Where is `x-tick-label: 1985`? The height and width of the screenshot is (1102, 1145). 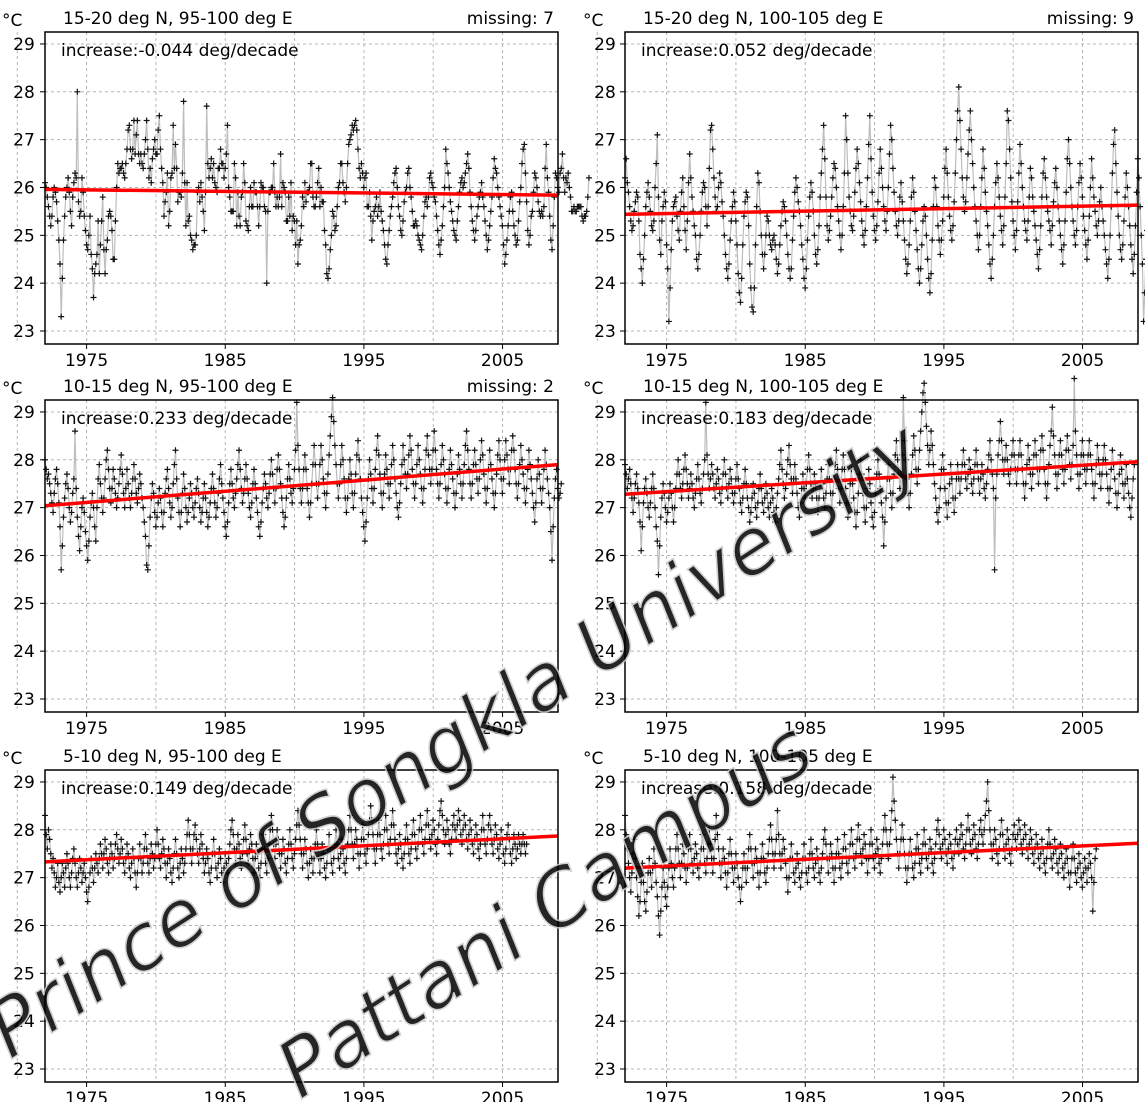
x-tick-label: 1985 is located at coordinates (805, 729).